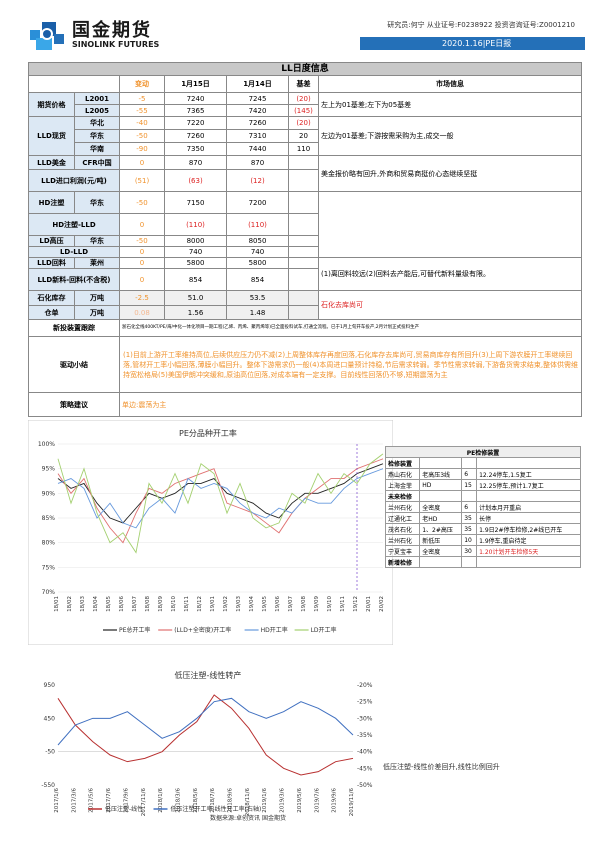  What do you see at coordinates (365, 768) in the screenshot?
I see `y-right-tick-label: -45%` at bounding box center [365, 768].